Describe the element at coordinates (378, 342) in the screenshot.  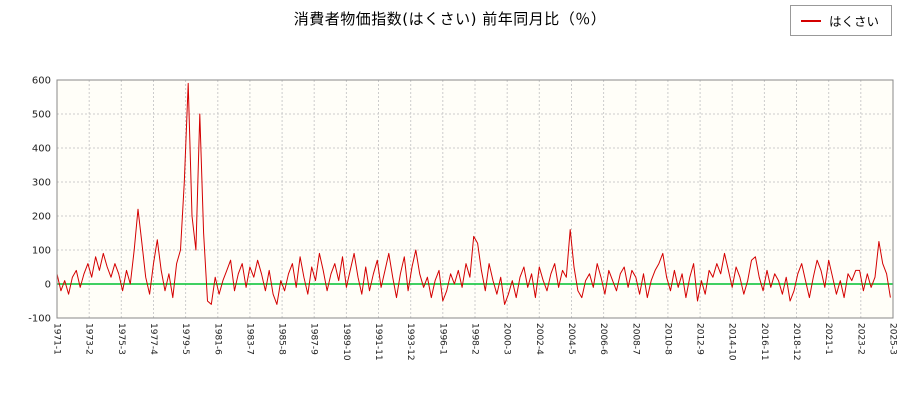
I see `svg-text: 1991-11` at that location.